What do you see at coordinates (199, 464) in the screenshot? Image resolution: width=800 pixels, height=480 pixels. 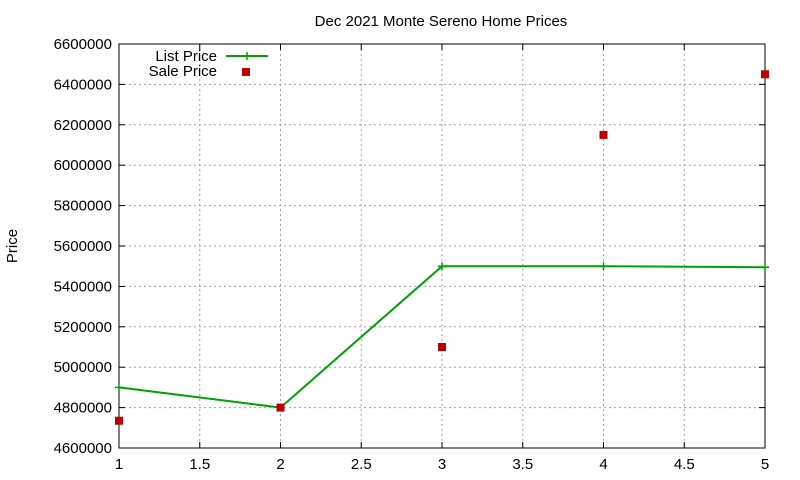 I see `x-tick-label: 1.5` at bounding box center [199, 464].